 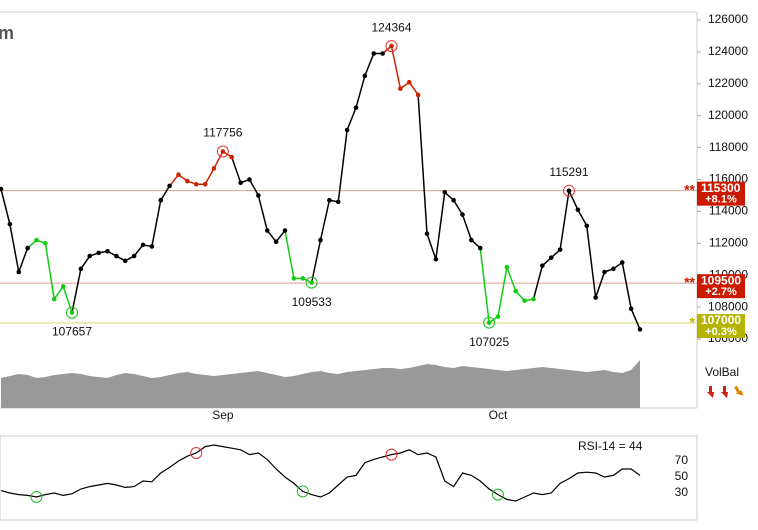 What do you see at coordinates (728, 306) in the screenshot?
I see `y-tick-label: 108000` at bounding box center [728, 306].